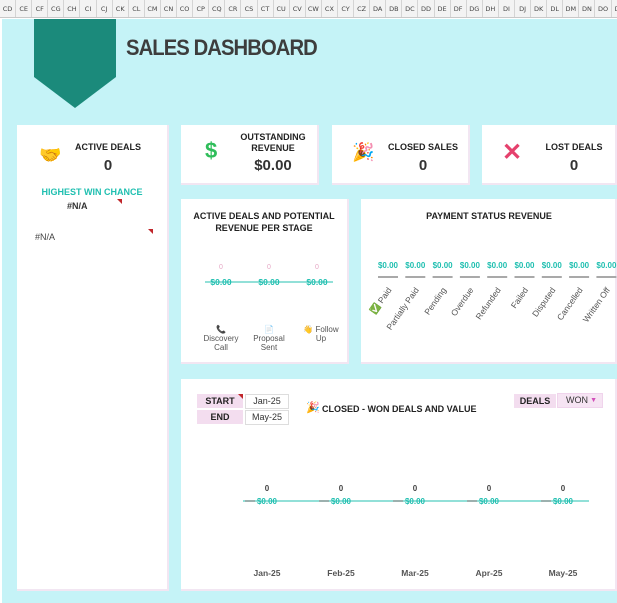  I want to click on column-header: CU, so click(282, 8).